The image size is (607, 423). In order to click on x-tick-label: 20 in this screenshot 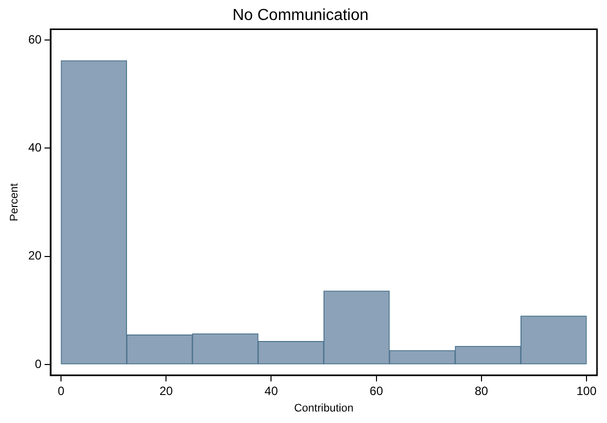, I will do `click(166, 391)`.